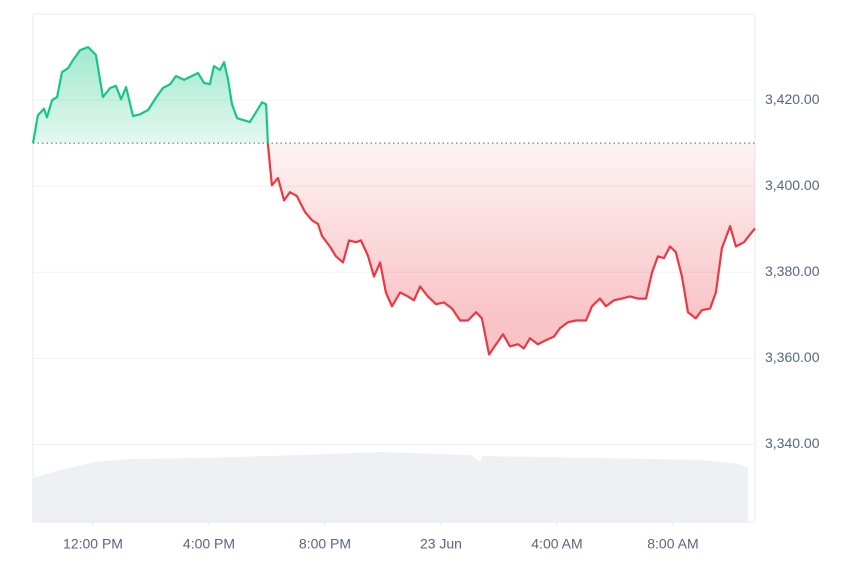  I want to click on x-tick-label: 23 Jun, so click(441, 544).